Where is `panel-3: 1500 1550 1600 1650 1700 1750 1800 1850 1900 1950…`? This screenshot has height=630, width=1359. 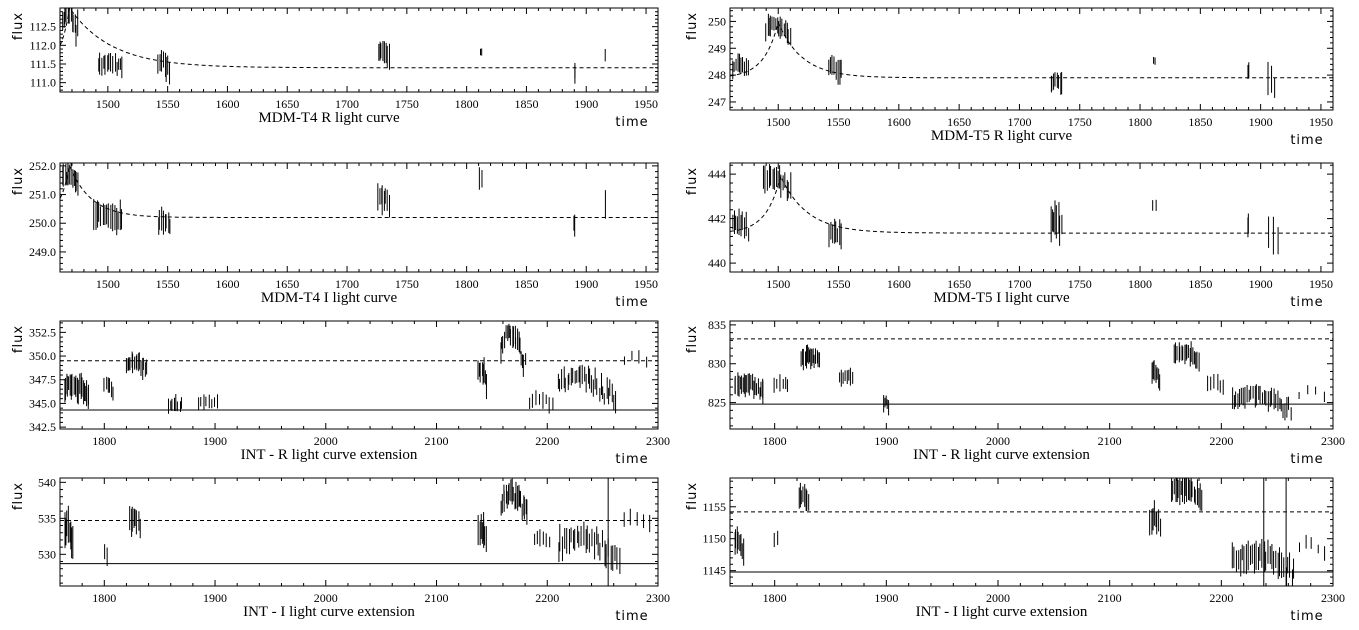
panel-3: 1500 1550 1600 1650 1700 1750 1800 1850 1900 1950… is located at coordinates (335, 234).